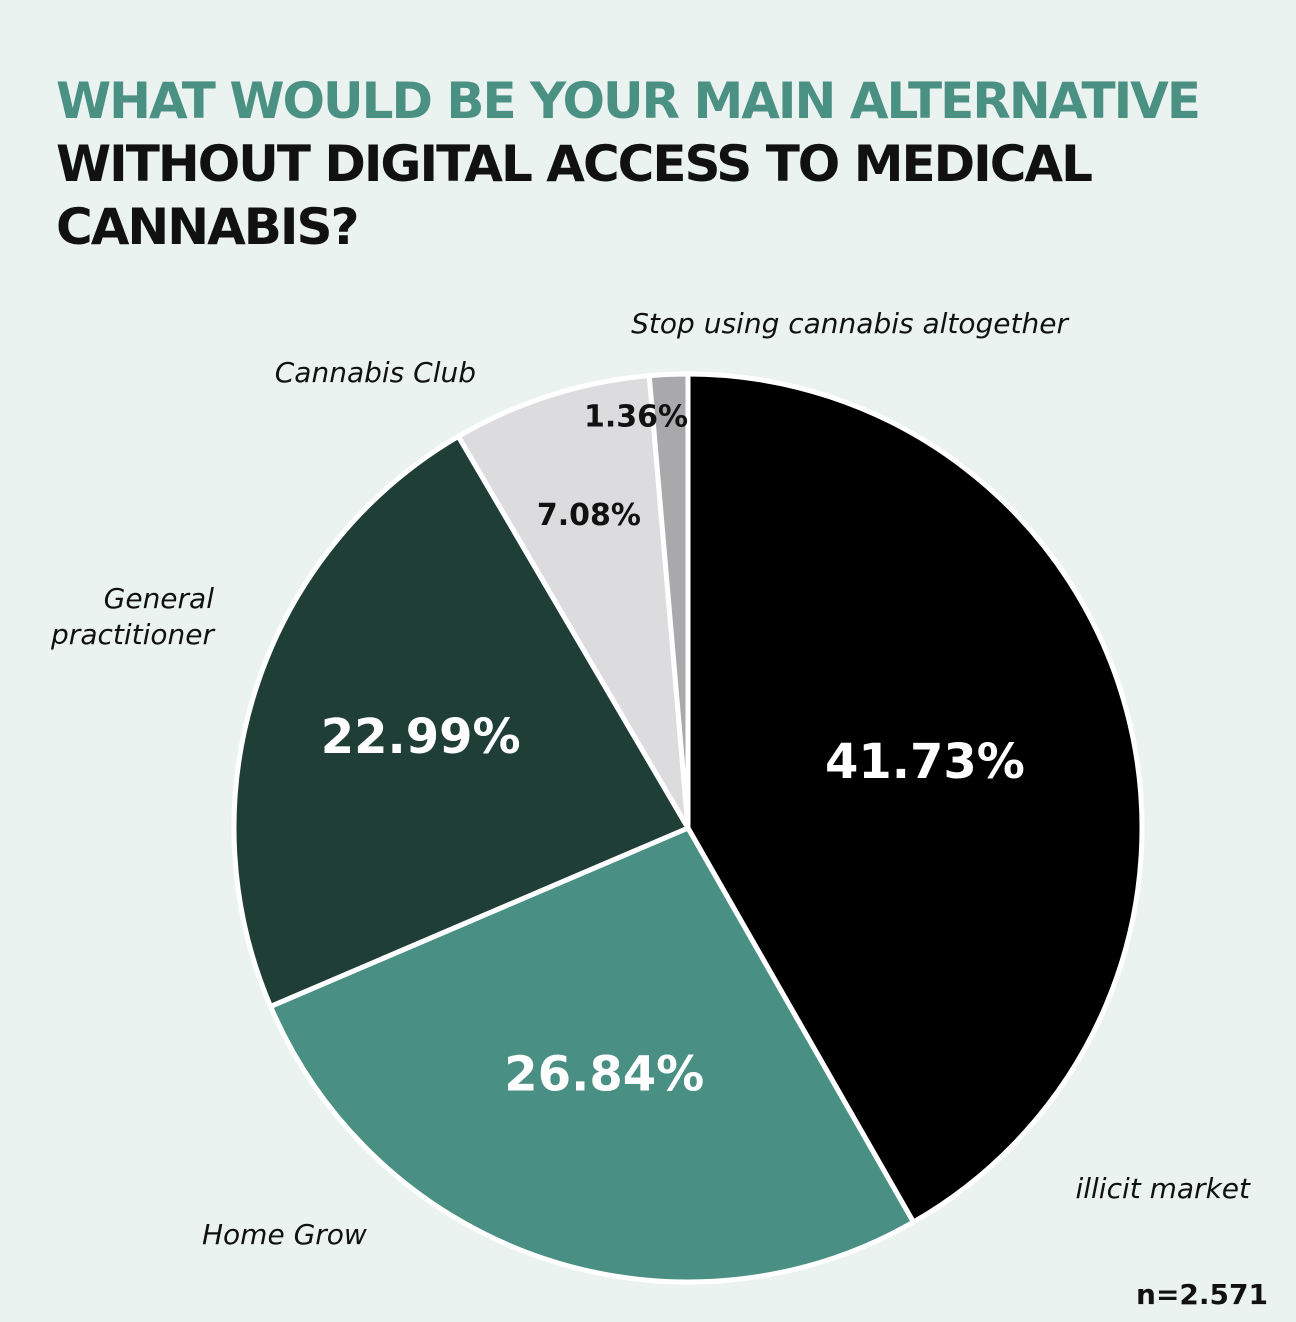  Describe the element at coordinates (421, 737) in the screenshot. I see `data-label-value: 22.99%` at that location.